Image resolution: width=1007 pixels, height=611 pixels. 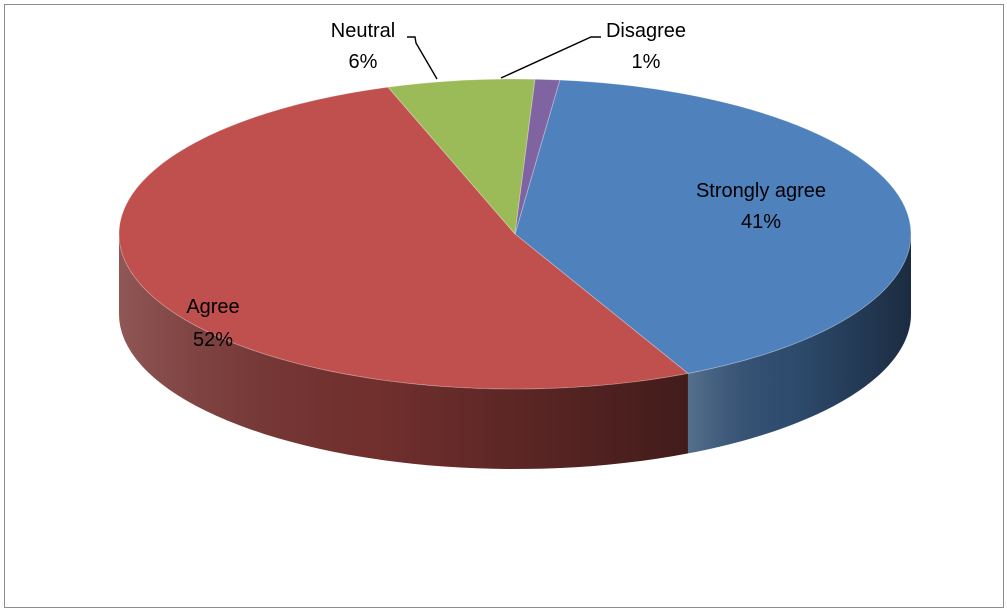 I want to click on label-agree-name: Agree, so click(x=212, y=307).